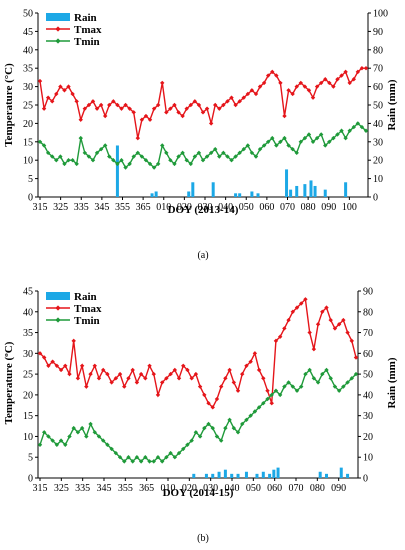  What do you see at coordinates (28, 50) in the screenshot?
I see `y-tick-label: 40` at bounding box center [28, 50].